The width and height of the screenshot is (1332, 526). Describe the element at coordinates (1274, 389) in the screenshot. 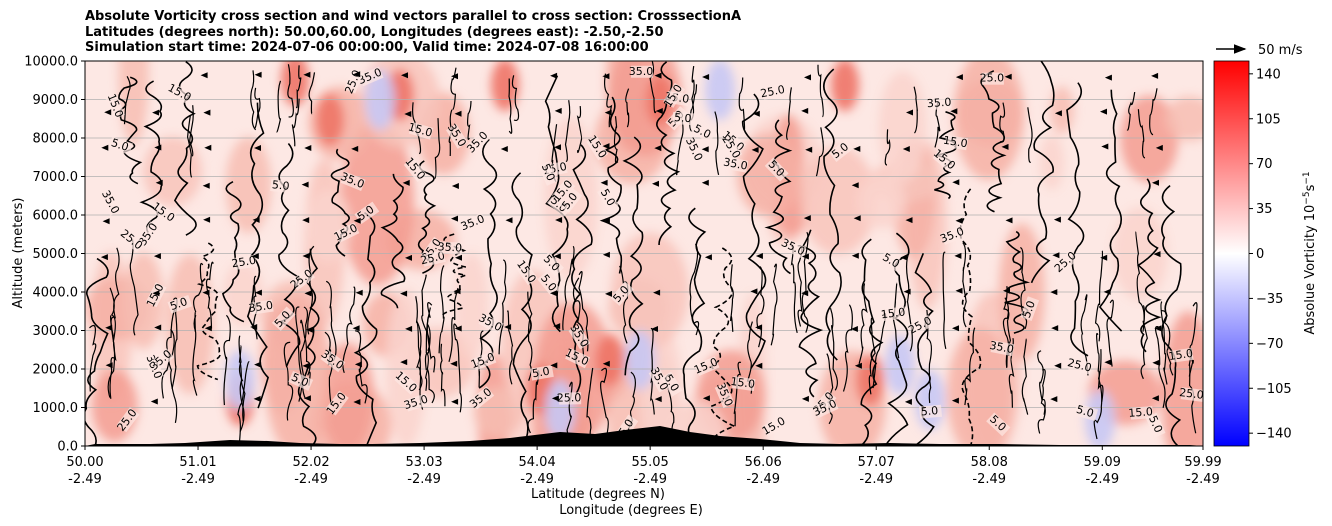

I see `colorbar-tick-label: −105` at that location.